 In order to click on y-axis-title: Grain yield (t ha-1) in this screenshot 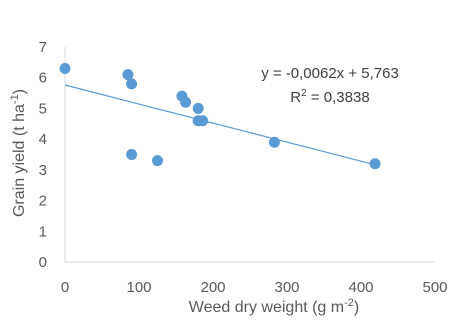, I will do `click(18, 153)`.